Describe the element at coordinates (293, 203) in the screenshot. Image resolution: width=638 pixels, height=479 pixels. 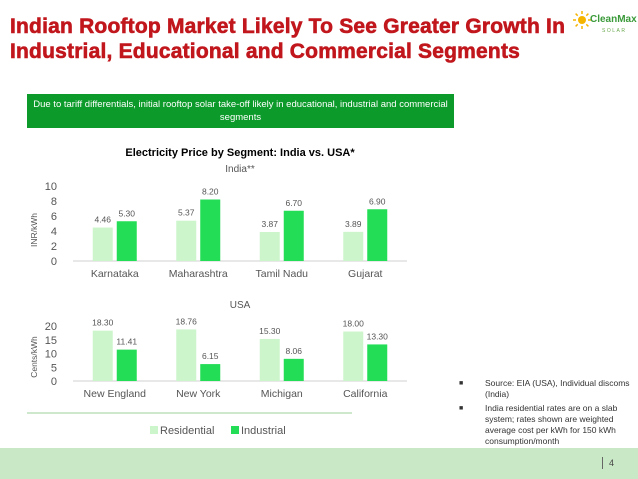
I see `india-data-label-industrial: 6.70` at that location.